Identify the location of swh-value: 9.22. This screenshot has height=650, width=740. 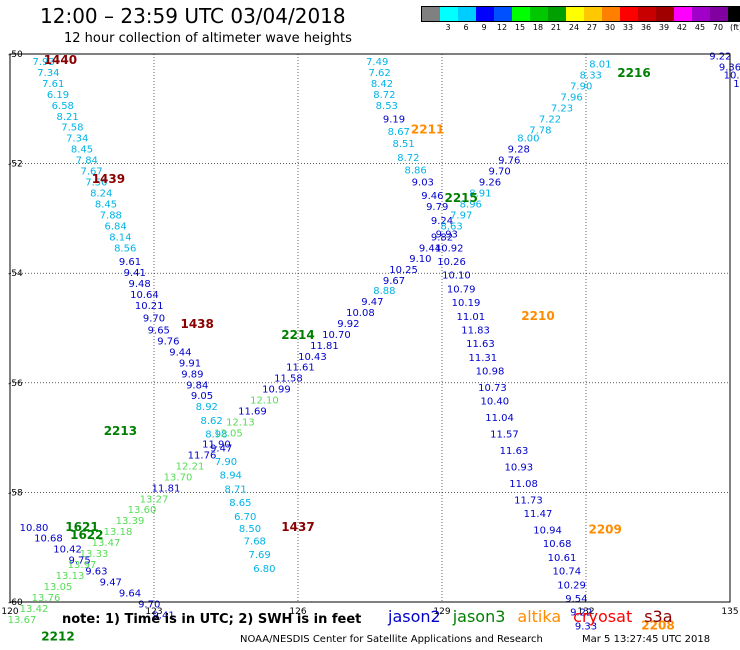
(720, 56).